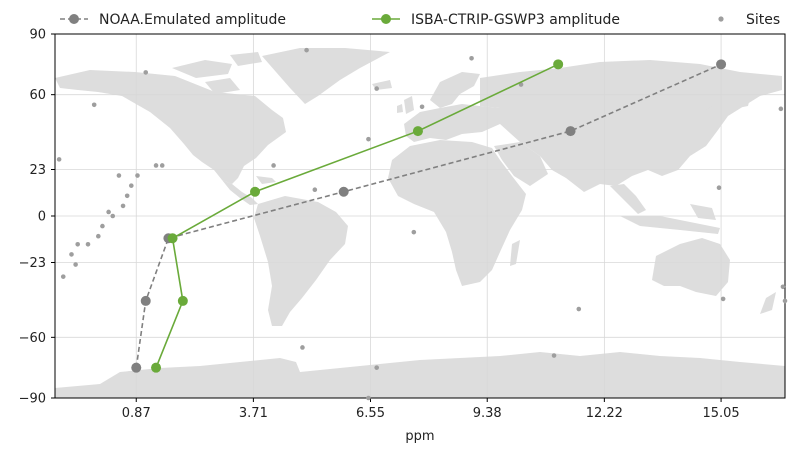  I want to click on legend-entry: NOAA.Emulated amplitude, so click(173, 20).